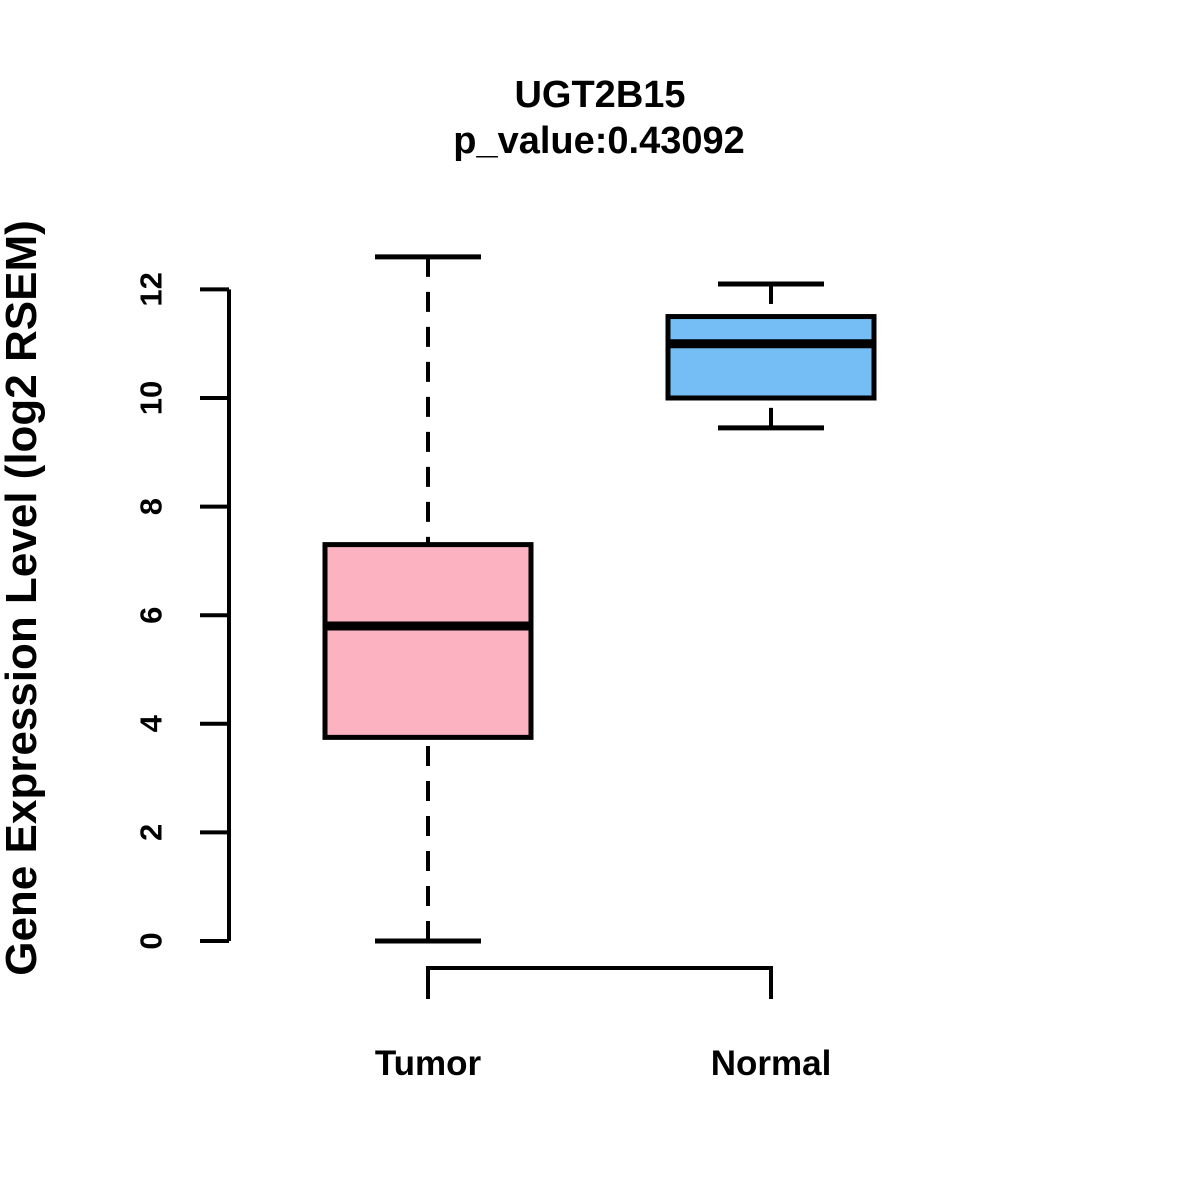 The width and height of the screenshot is (1200, 1200). I want to click on y-tick-label: 4, so click(151, 723).